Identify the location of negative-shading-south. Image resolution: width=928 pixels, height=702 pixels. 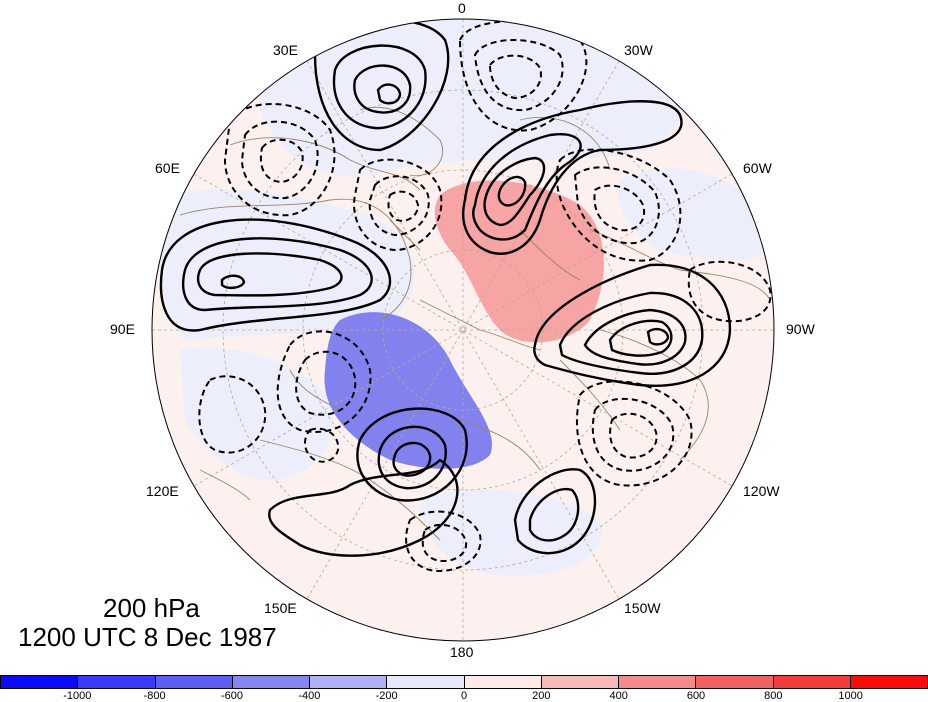
(511, 532).